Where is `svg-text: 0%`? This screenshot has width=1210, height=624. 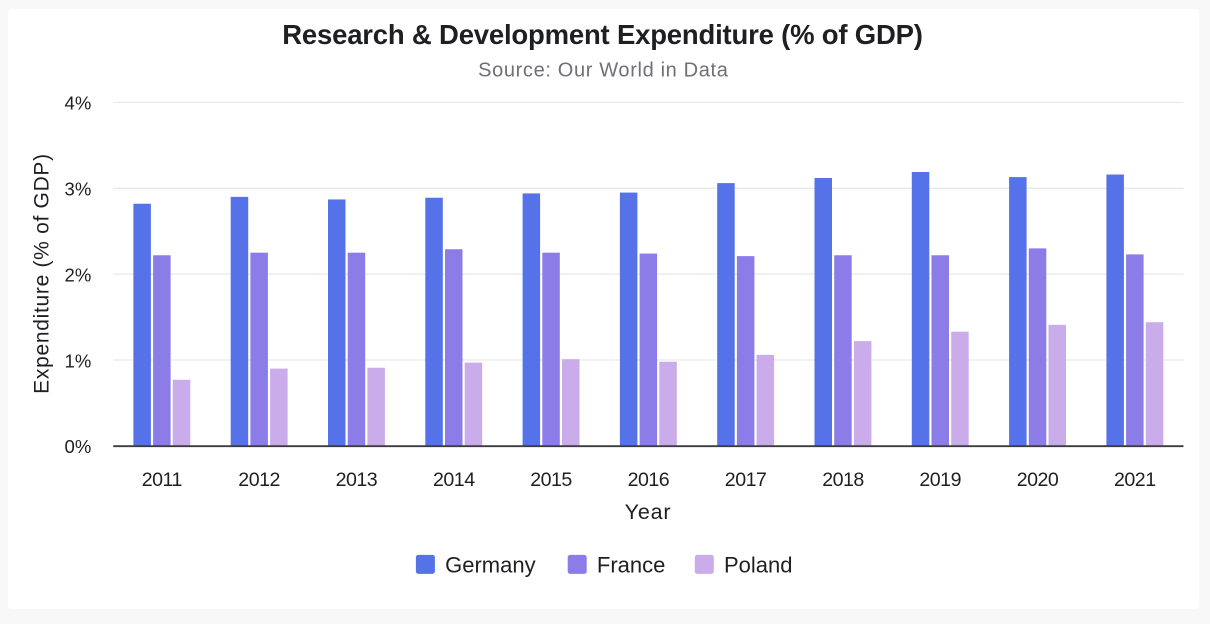 svg-text: 0% is located at coordinates (78, 446).